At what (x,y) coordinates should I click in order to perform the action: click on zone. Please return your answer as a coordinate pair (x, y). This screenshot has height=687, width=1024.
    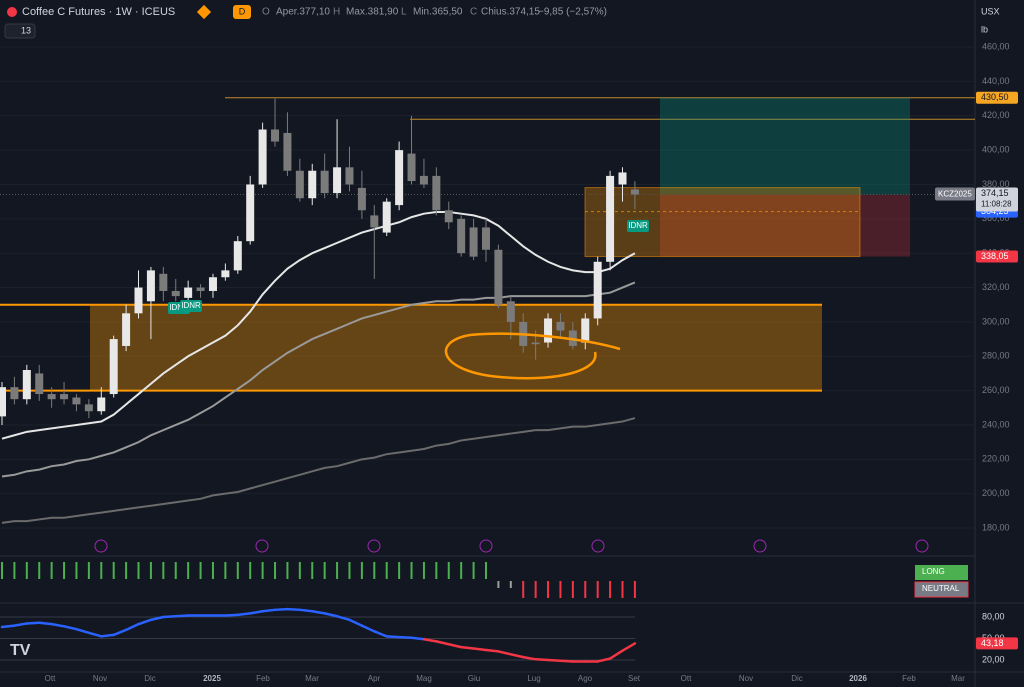
    Looking at the image, I should click on (456, 347).